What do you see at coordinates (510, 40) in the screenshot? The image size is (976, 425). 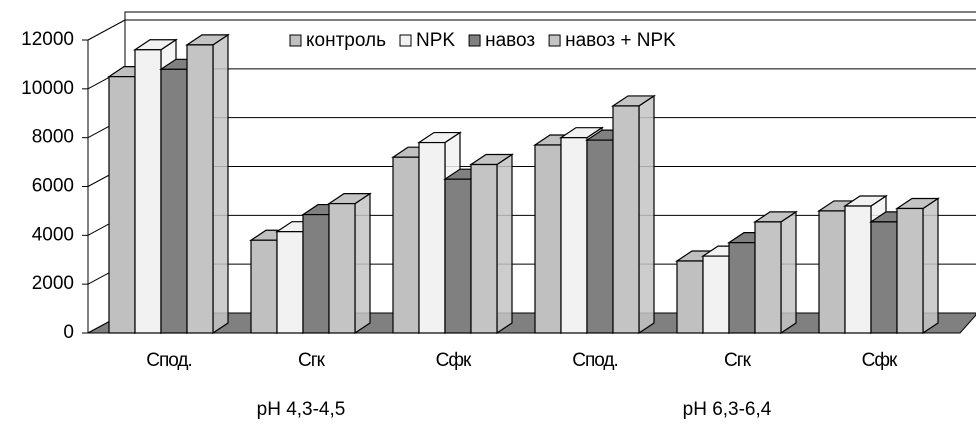 I see `legend-label: навоз` at bounding box center [510, 40].